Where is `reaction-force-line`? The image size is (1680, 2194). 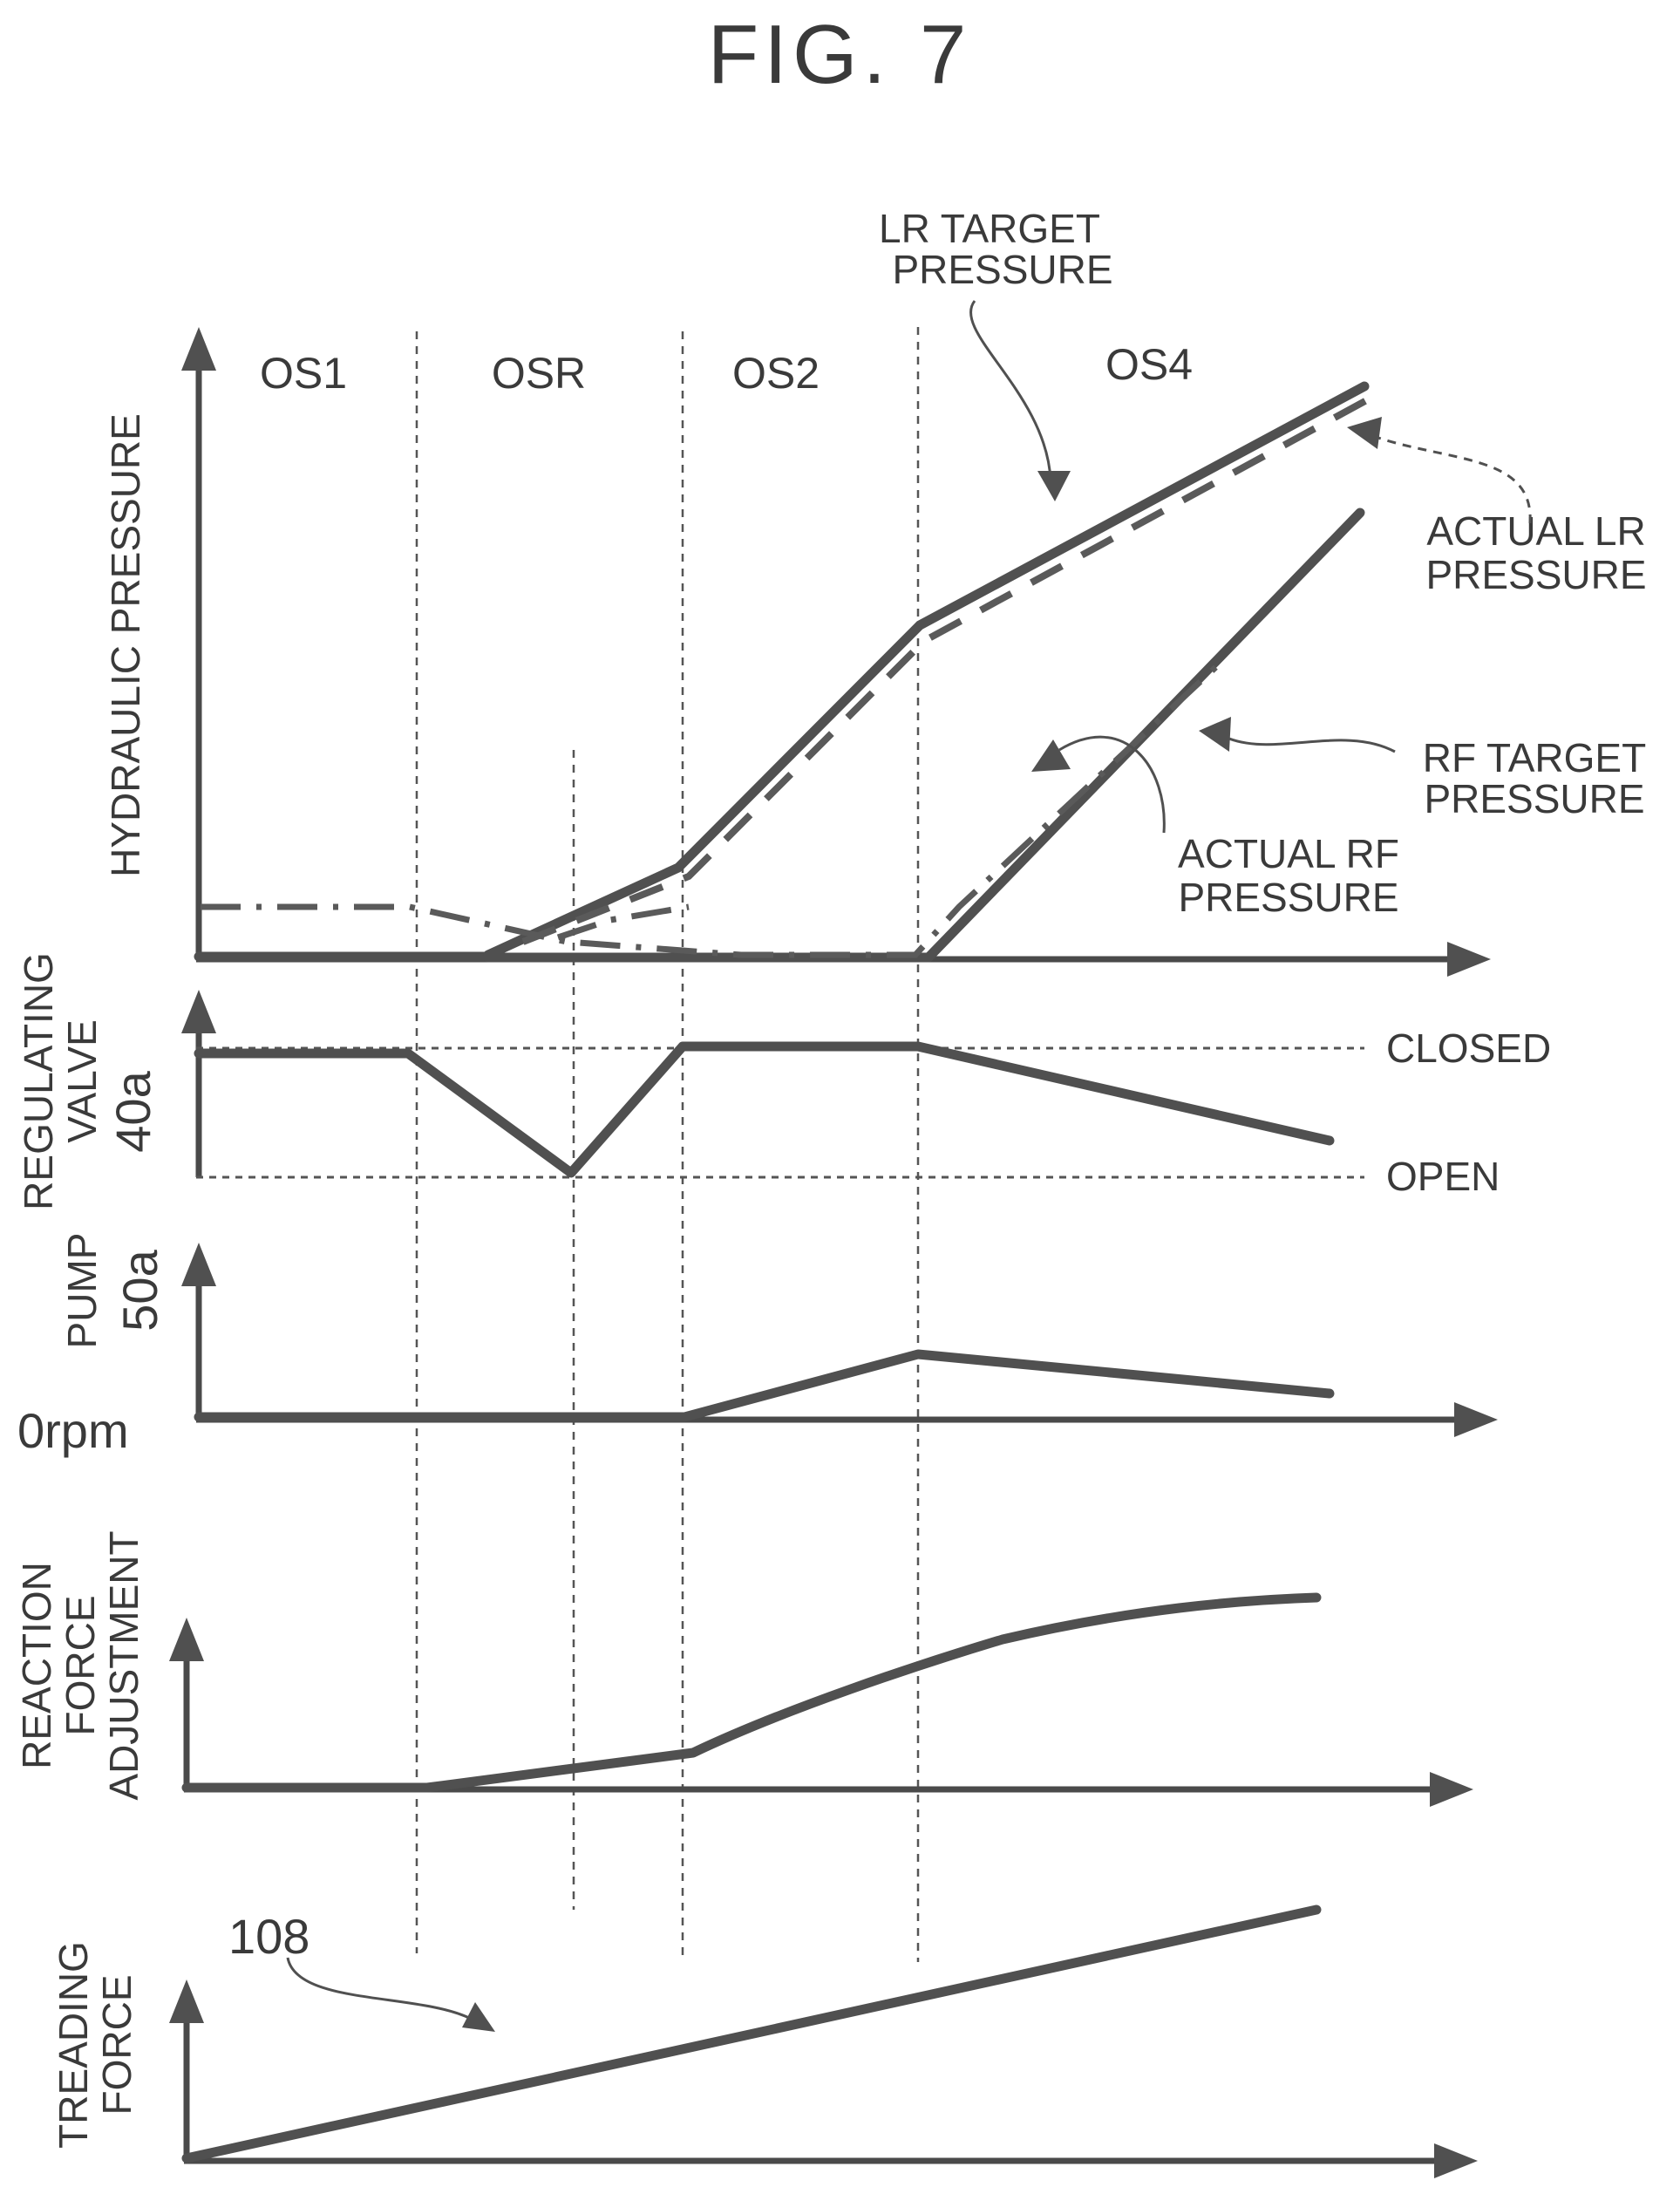 reaction-force-line is located at coordinates (751, 1692).